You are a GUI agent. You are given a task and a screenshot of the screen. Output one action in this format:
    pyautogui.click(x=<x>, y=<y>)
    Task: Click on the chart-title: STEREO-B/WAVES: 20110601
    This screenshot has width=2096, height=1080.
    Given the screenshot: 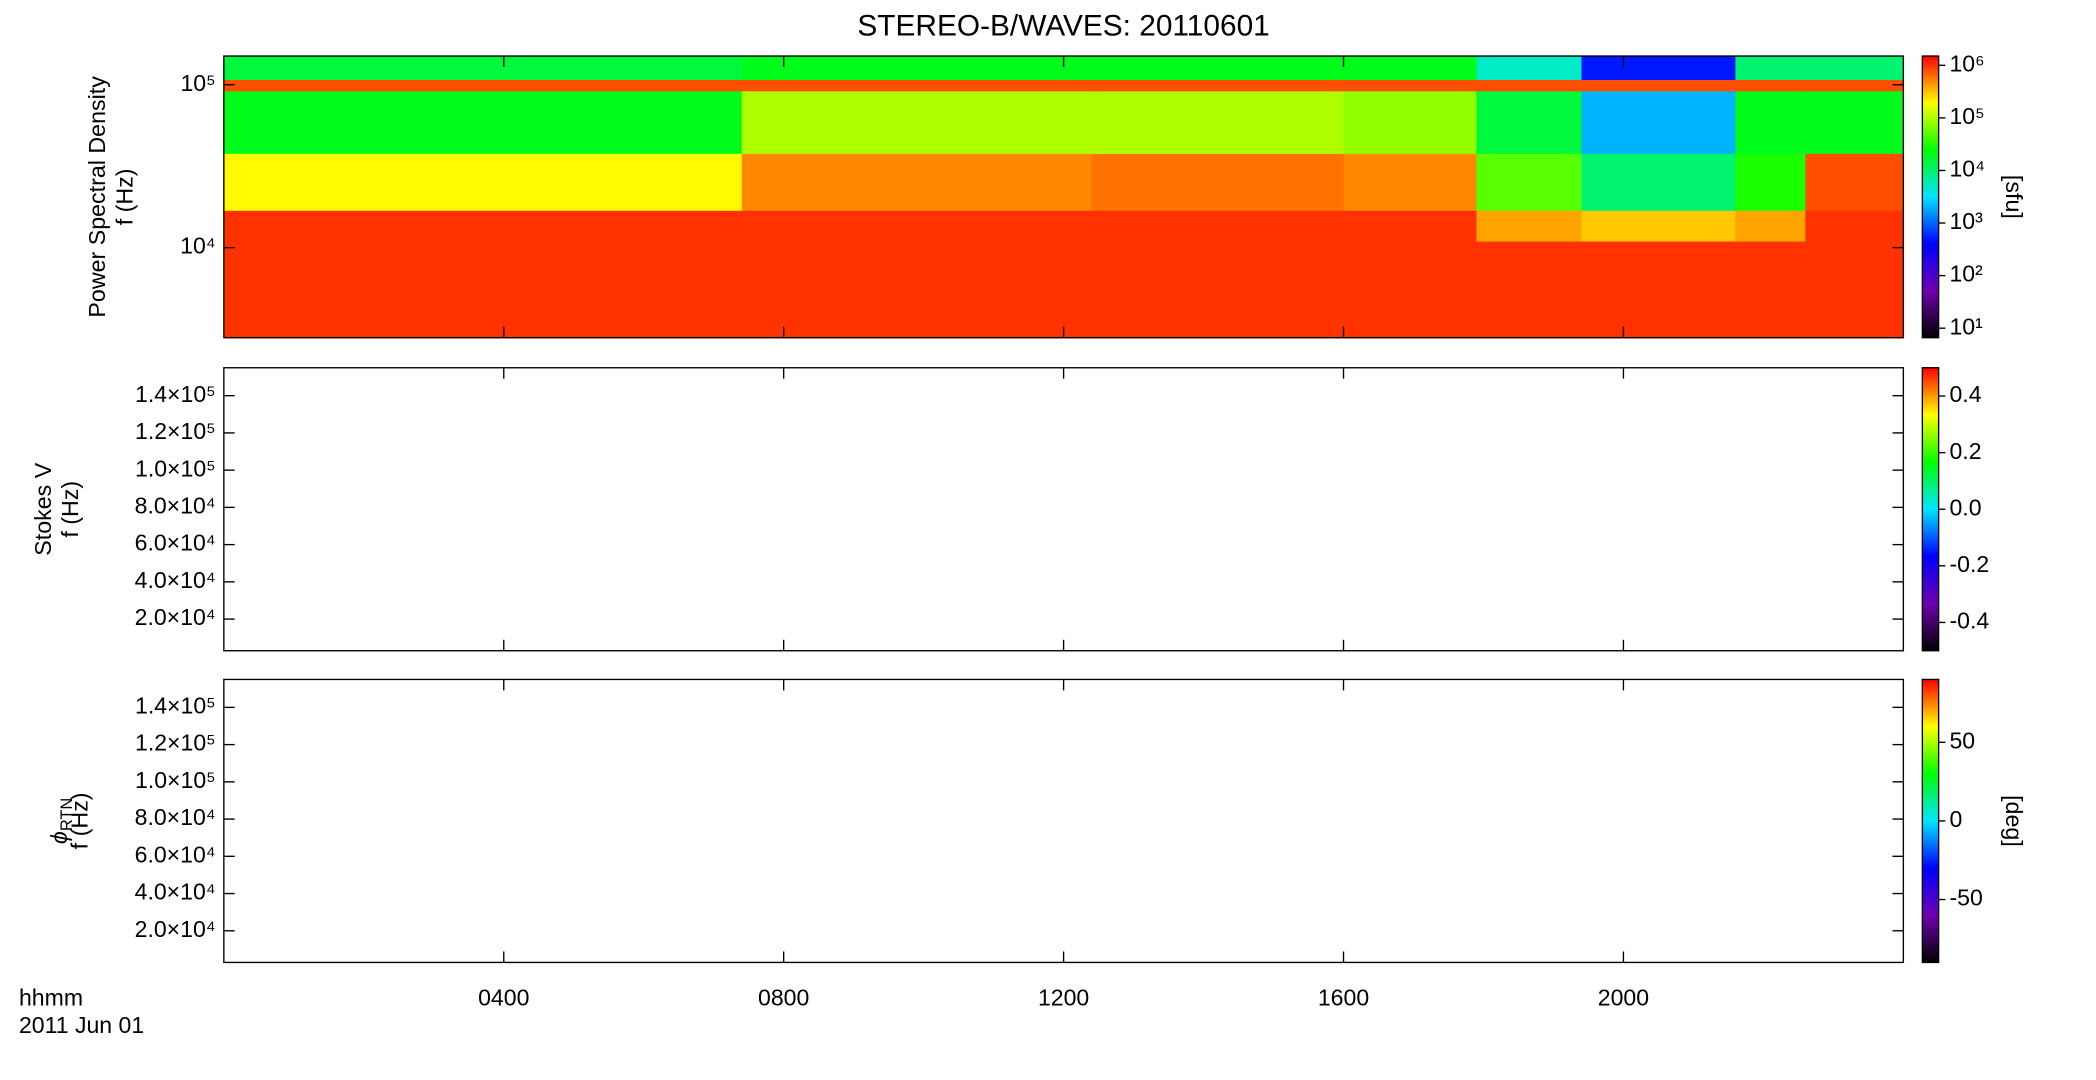 What is the action you would take?
    pyautogui.click(x=1063, y=25)
    